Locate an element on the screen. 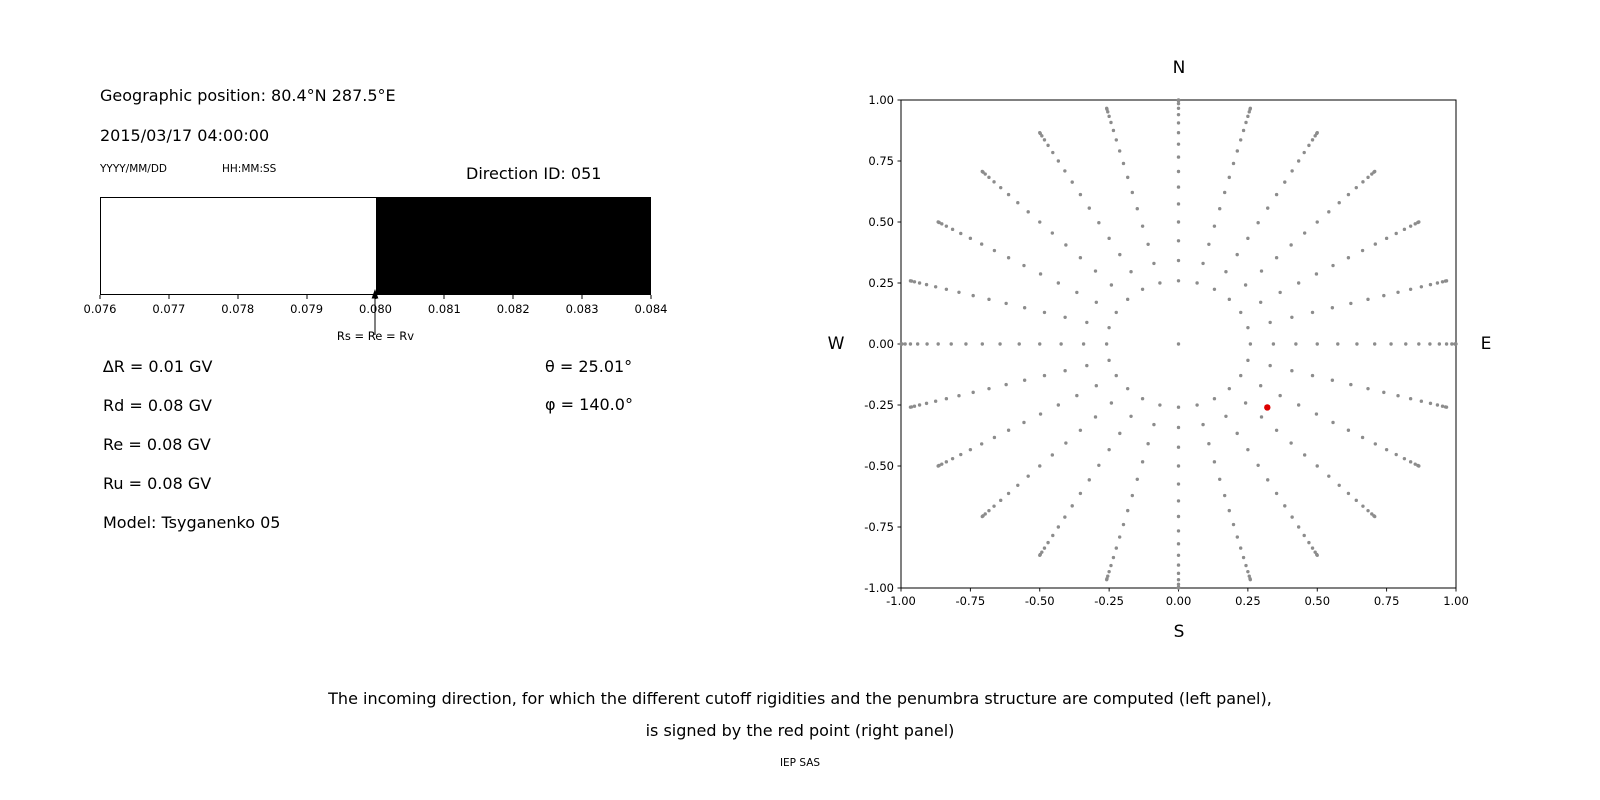  date-format-label: YYYY/MM/DD is located at coordinates (134, 169).